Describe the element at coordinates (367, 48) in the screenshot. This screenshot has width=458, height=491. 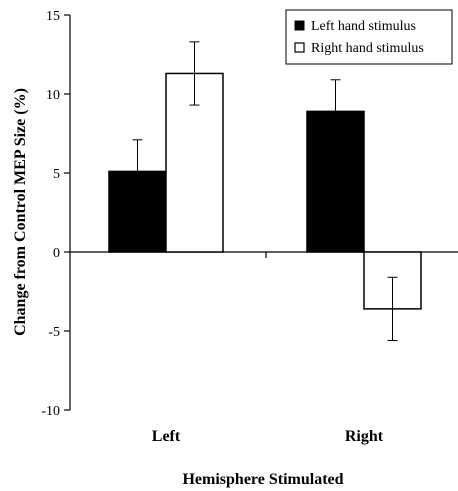
I see `legend-label-right-hand: Right hand stimulus` at that location.